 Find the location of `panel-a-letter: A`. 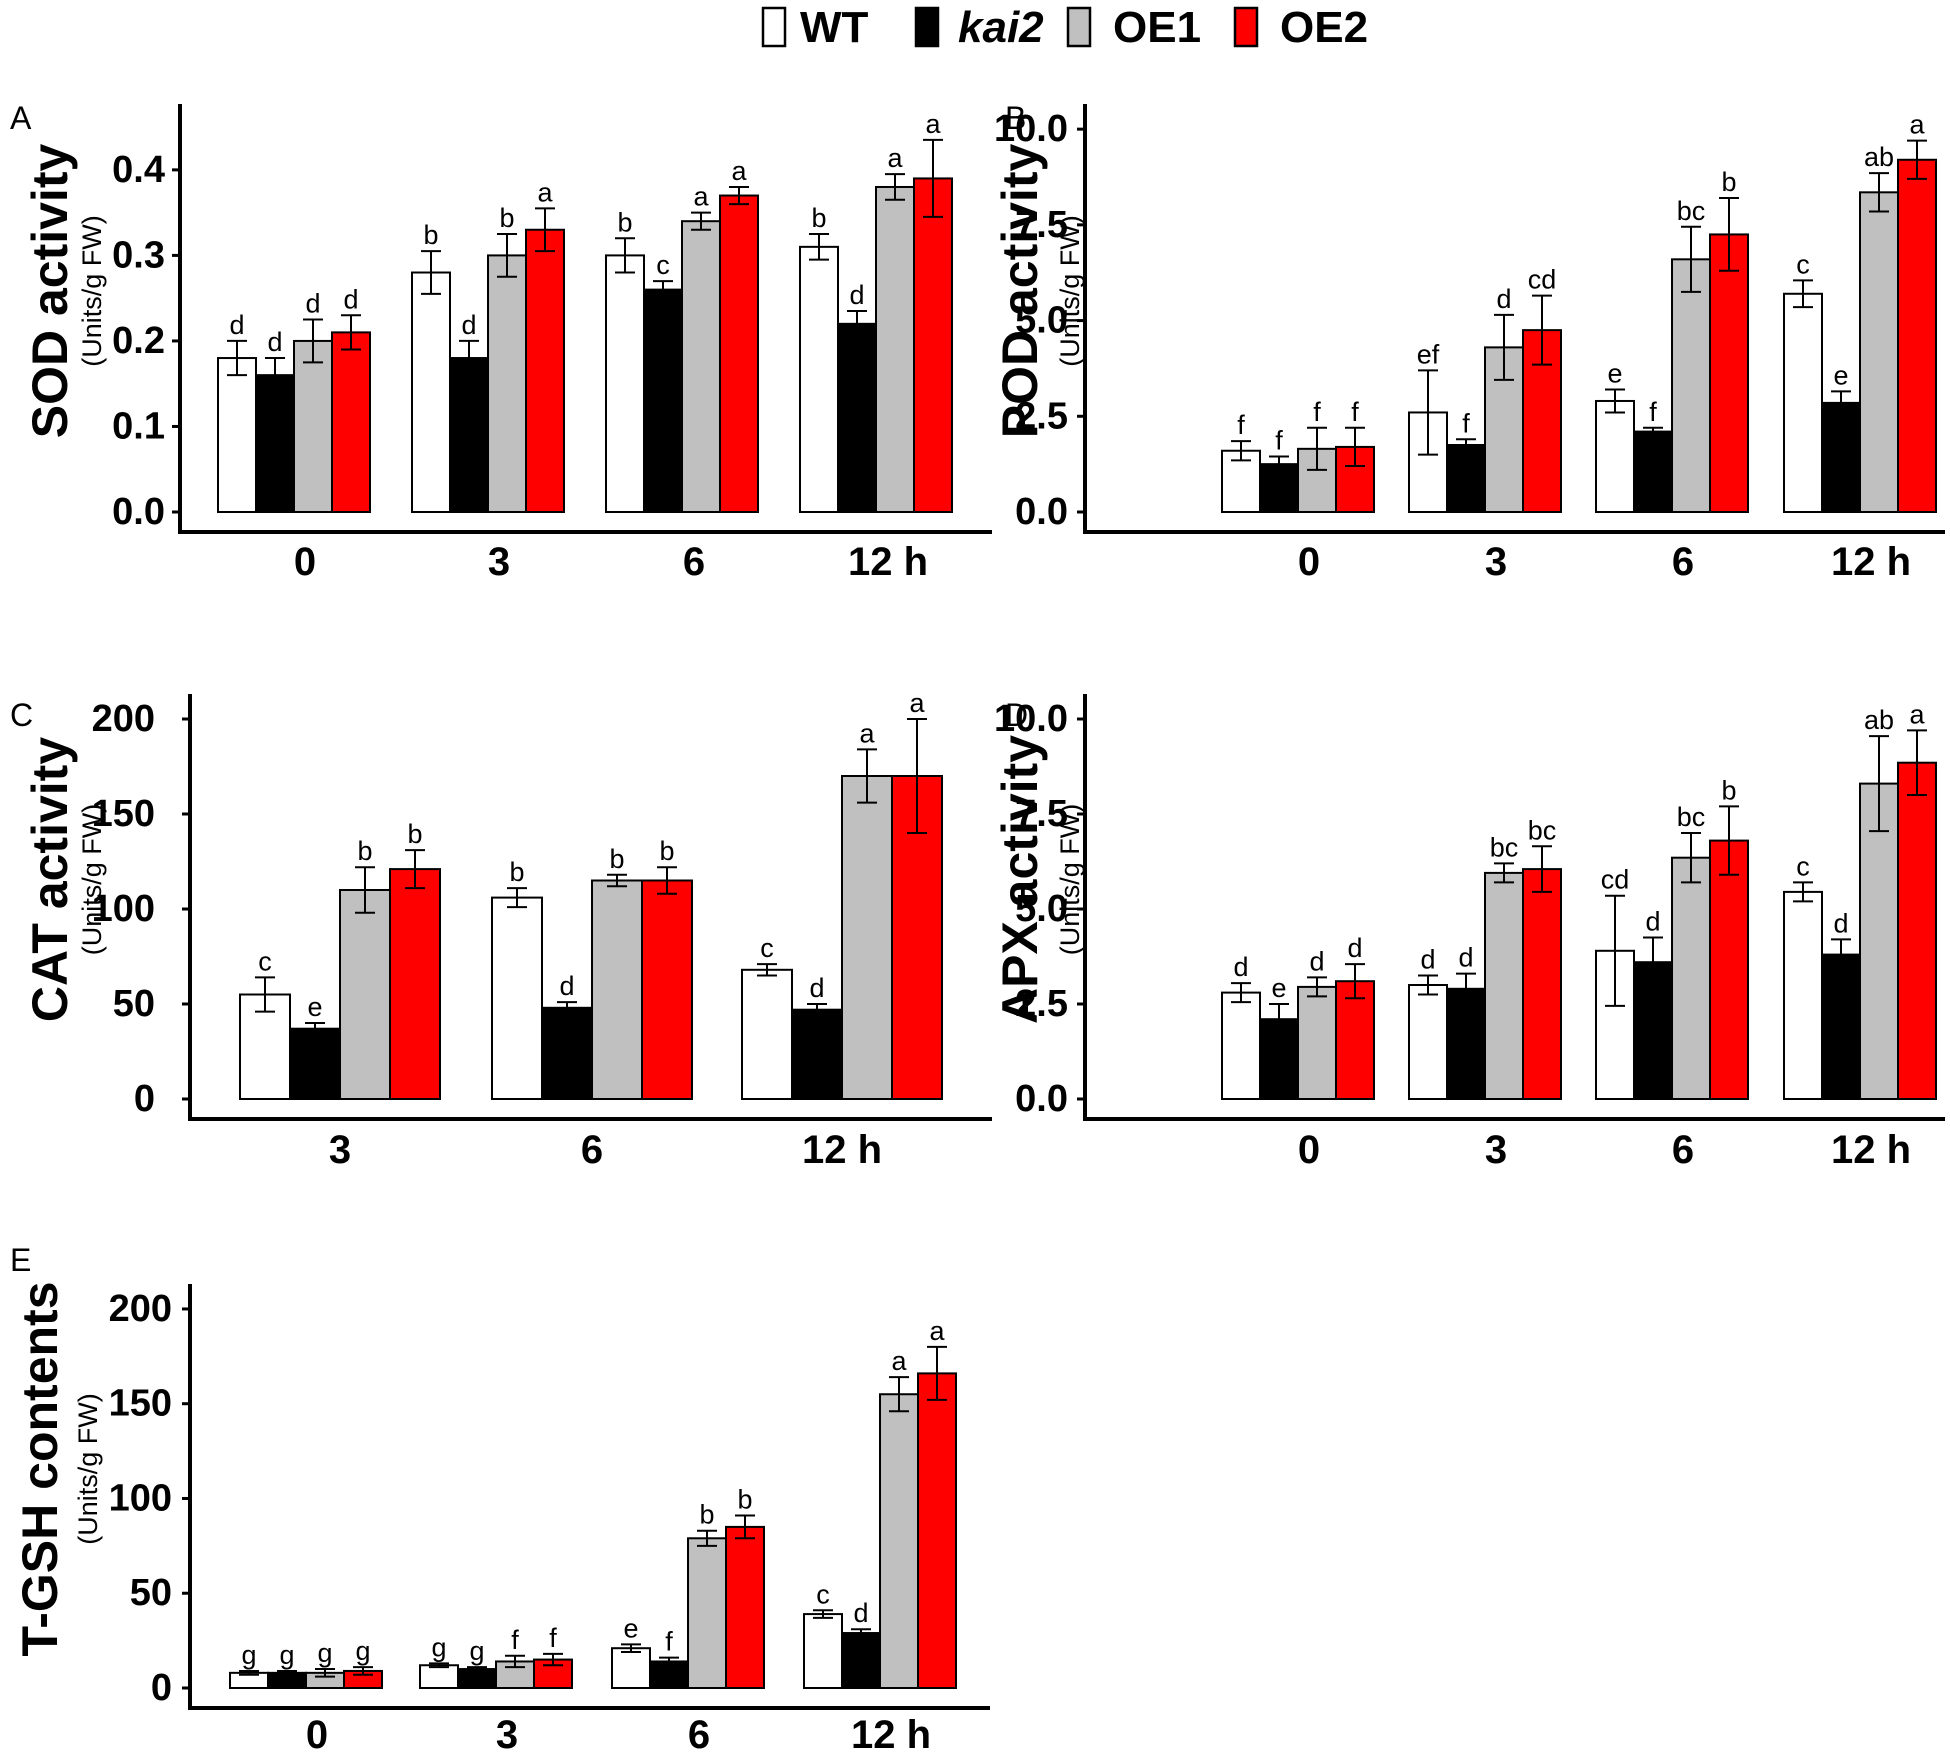

panel-a-letter: A is located at coordinates (21, 118).